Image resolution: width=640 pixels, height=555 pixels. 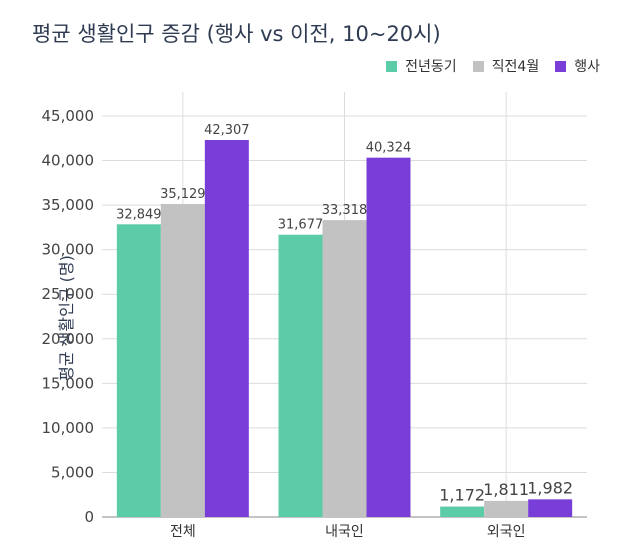 I want to click on legend-label-1: 직전4월, so click(x=515, y=67).